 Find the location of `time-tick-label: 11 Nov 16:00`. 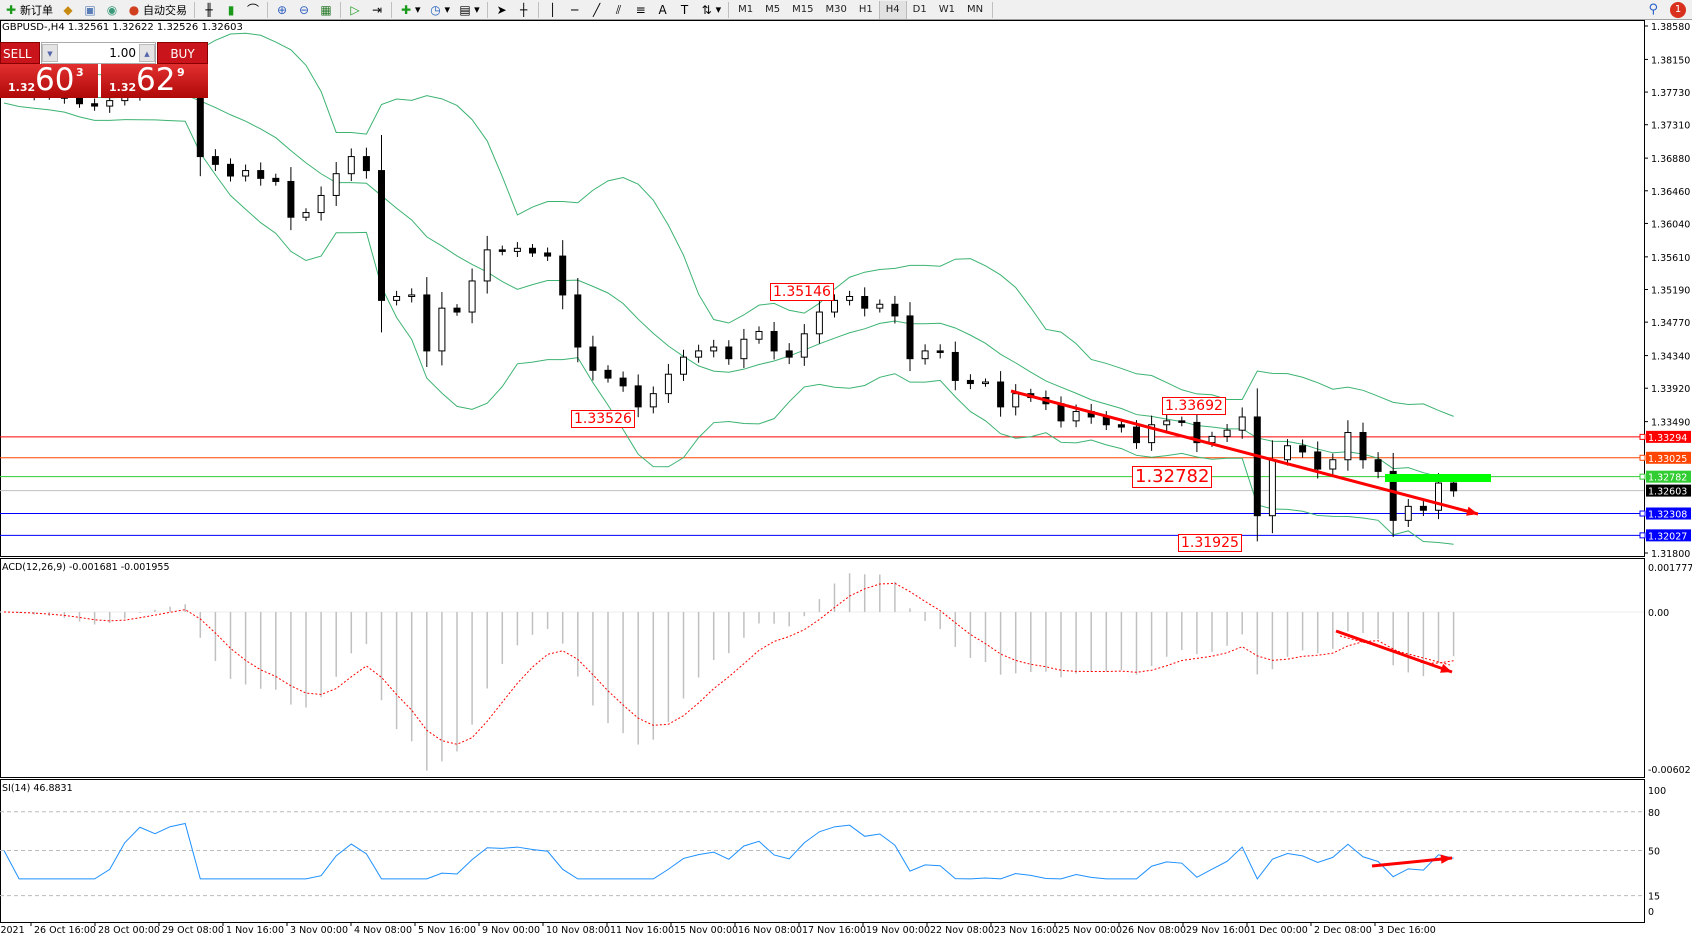

time-tick-label: 11 Nov 16:00 is located at coordinates (642, 930).